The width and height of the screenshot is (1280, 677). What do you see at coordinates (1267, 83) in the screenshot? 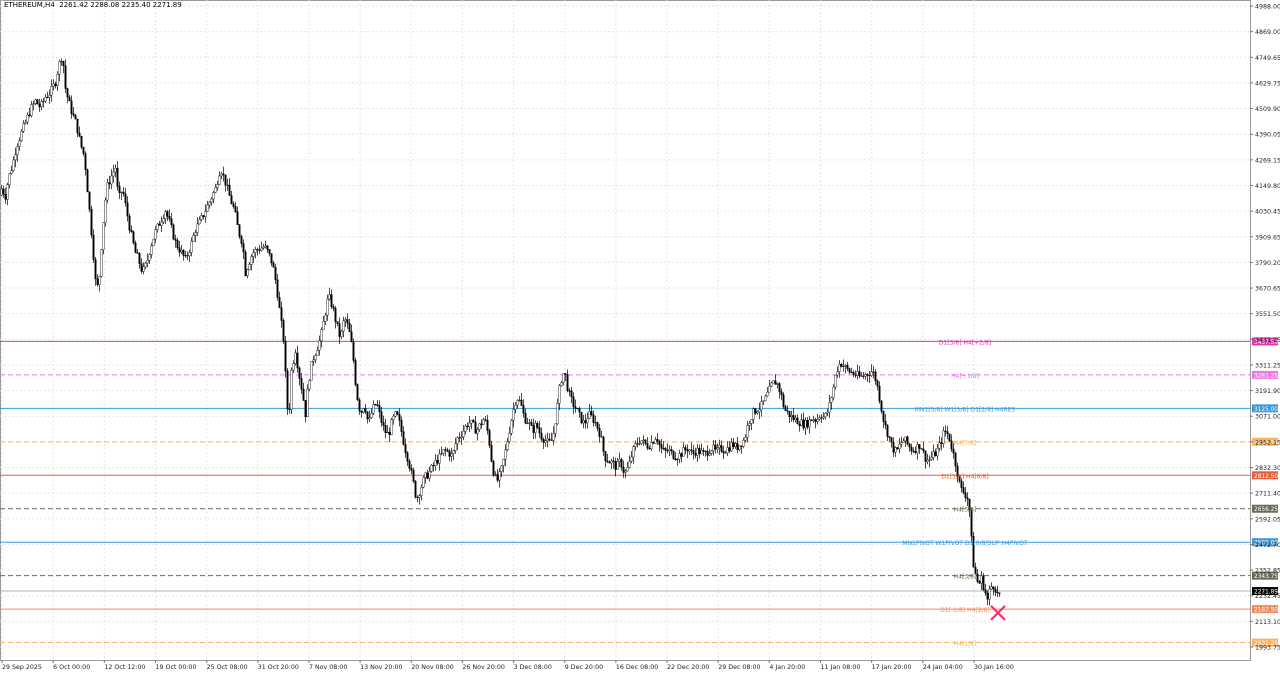
I see `price-tick-label: 4629.75` at bounding box center [1267, 83].